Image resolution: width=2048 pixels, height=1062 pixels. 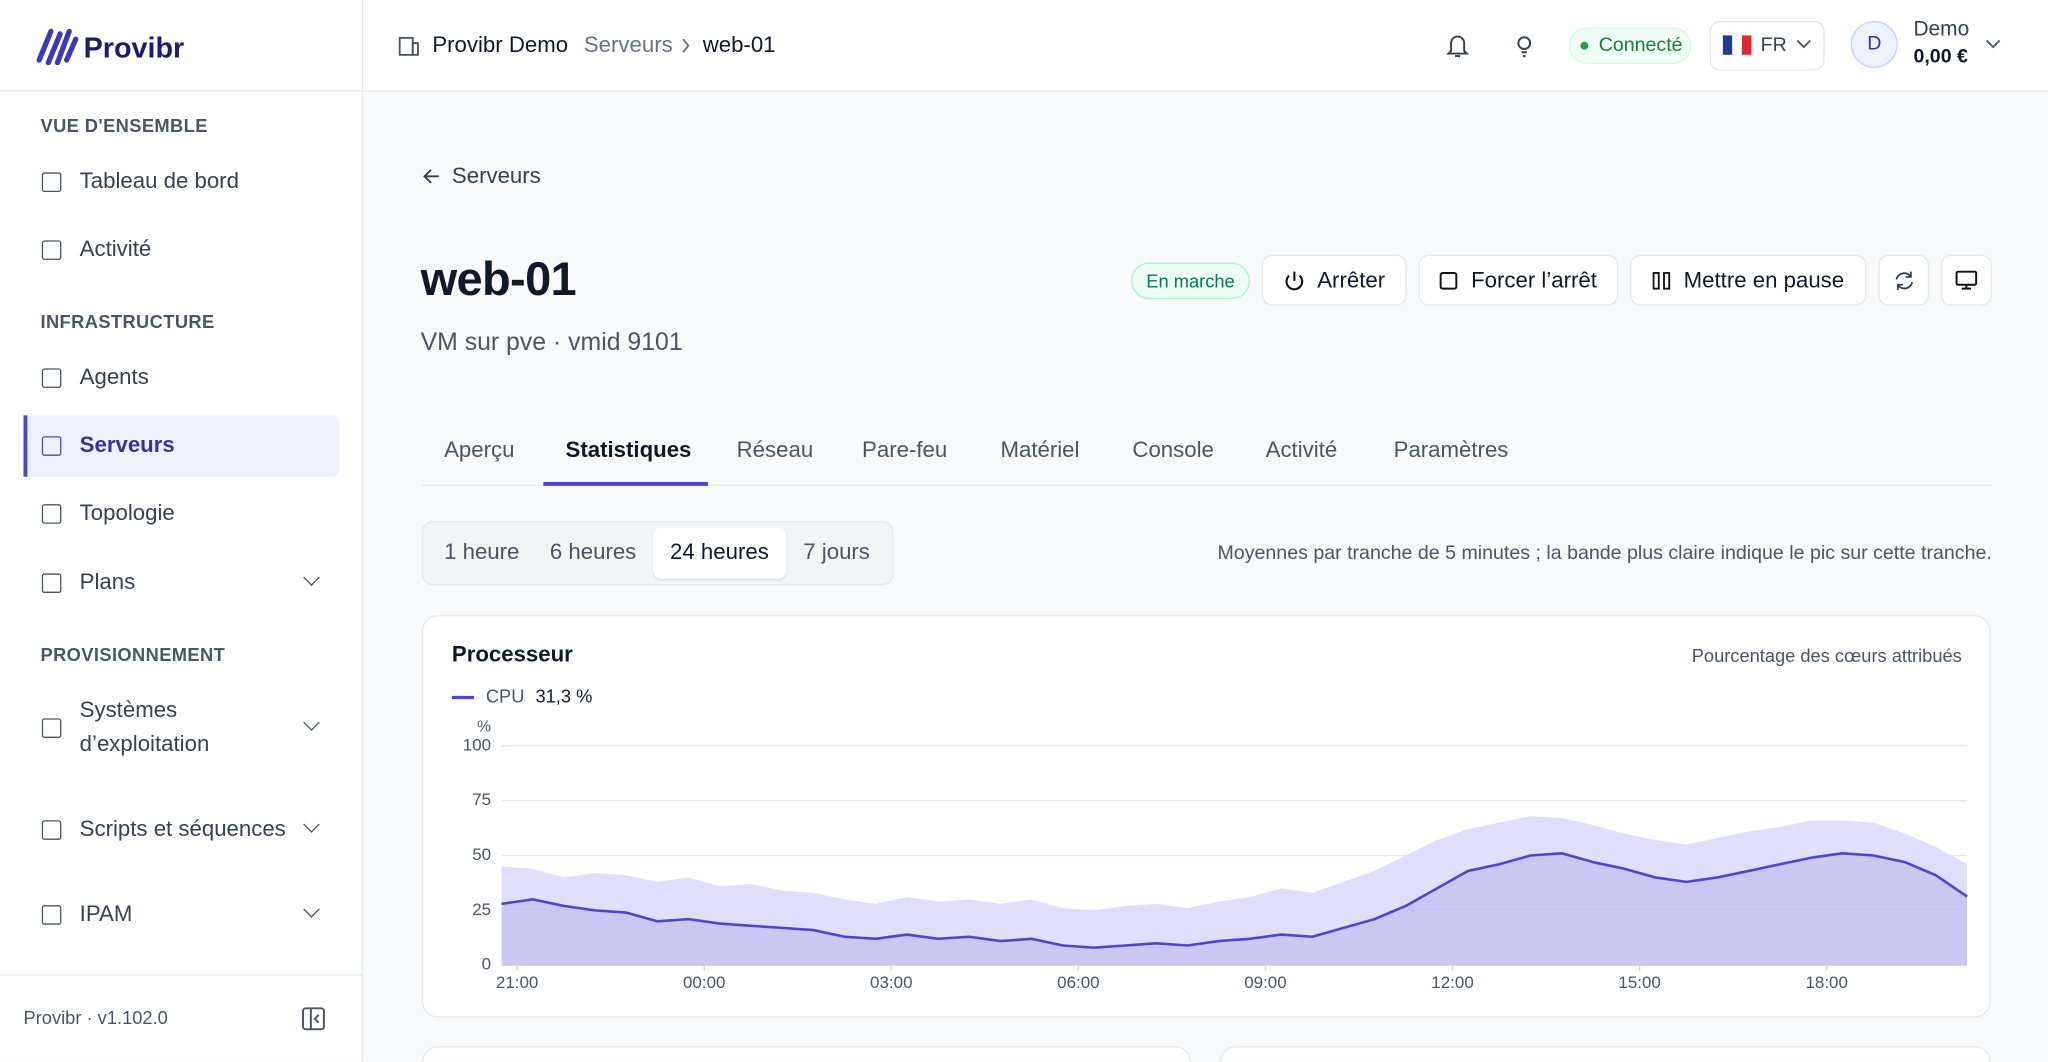 What do you see at coordinates (1351, 279) in the screenshot?
I see `button-label: Arrêter` at bounding box center [1351, 279].